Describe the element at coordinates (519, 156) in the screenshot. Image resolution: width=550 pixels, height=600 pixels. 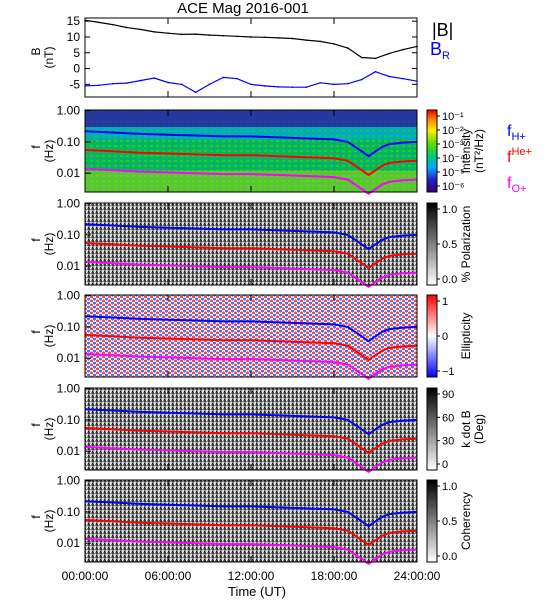
I see `legend-heplus: fHe+` at that location.